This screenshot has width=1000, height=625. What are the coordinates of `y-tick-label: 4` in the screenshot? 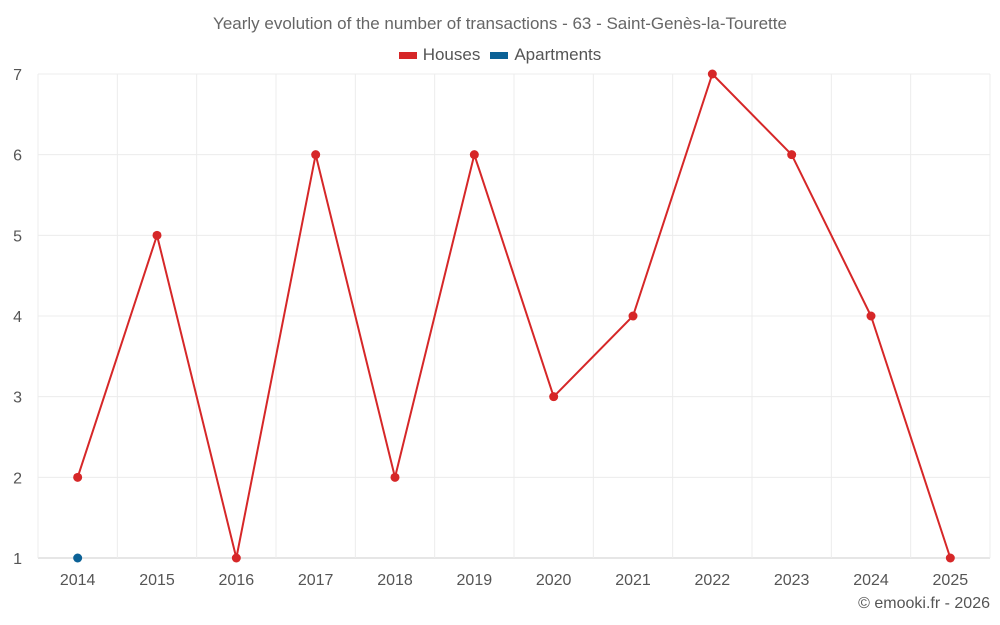 It's located at (17, 317).